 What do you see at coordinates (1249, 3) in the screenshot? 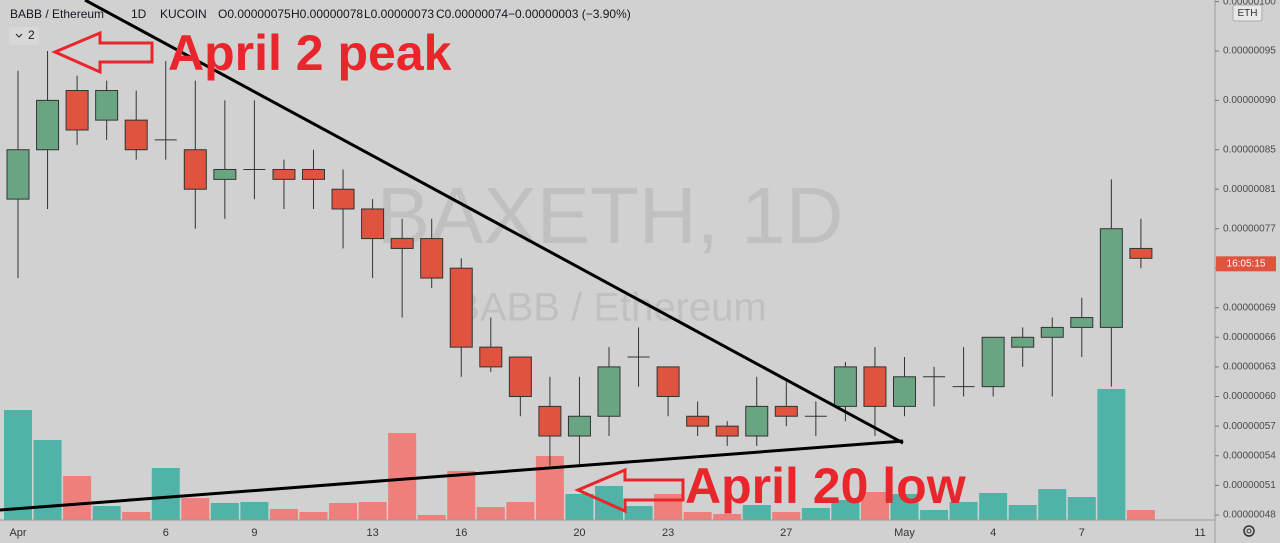
I see `y-tick-label: 0.00000100` at bounding box center [1249, 3].